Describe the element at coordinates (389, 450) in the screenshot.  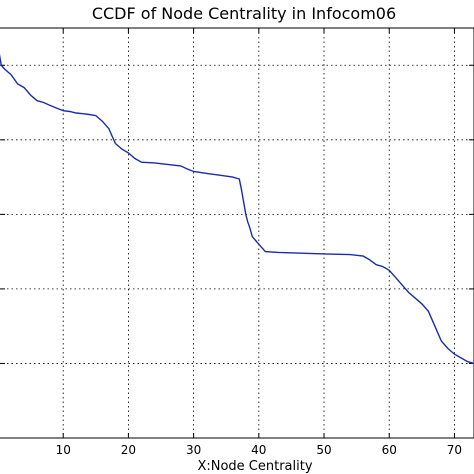
I see `x-tick-label: 60` at that location.